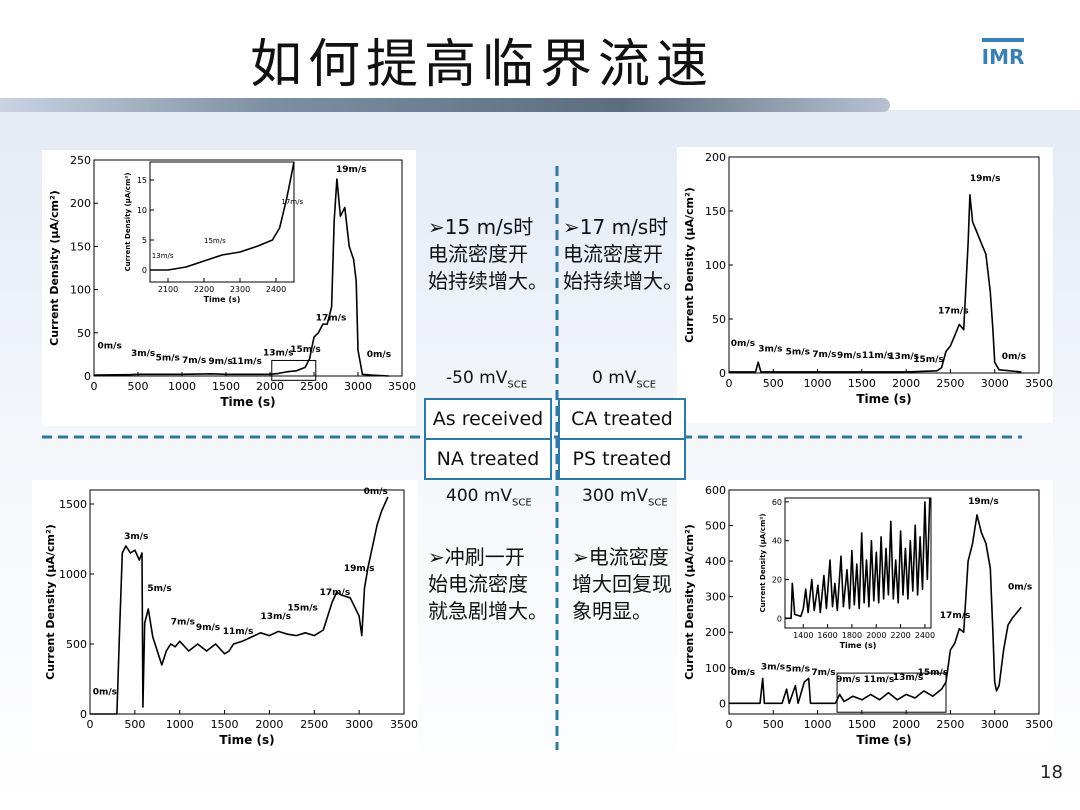 This screenshot has height=810, width=1080. I want to click on x-tick-label: 1000, so click(818, 724).